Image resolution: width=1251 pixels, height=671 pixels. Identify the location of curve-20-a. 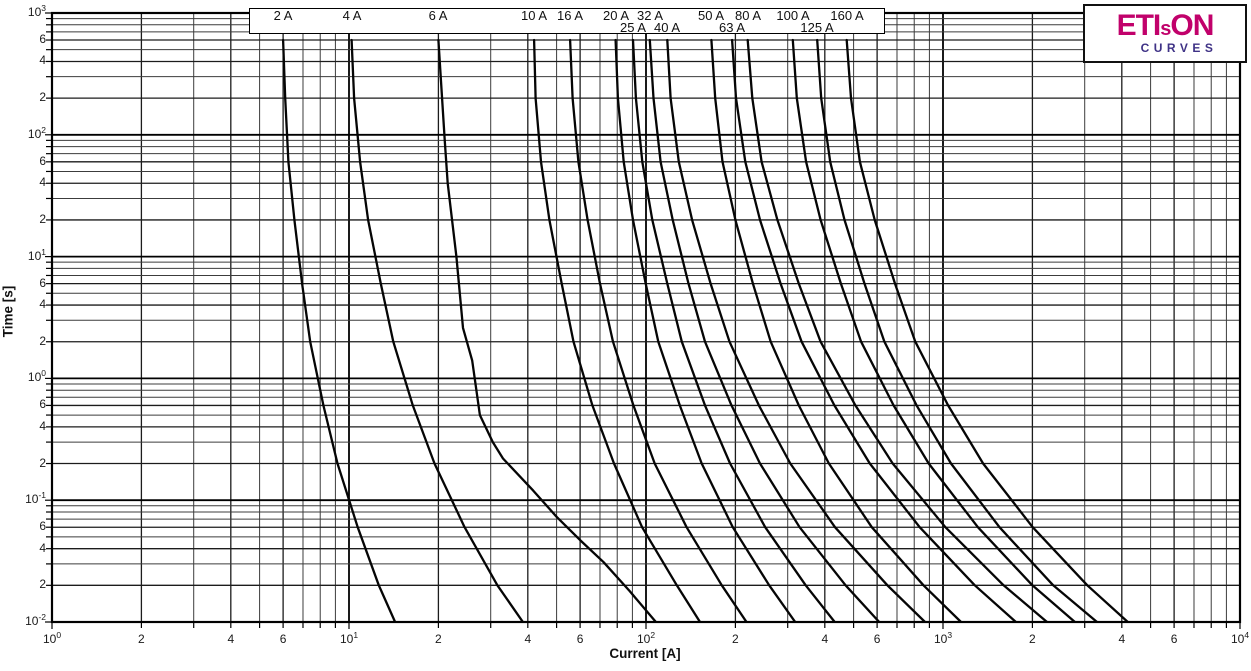
(705, 330).